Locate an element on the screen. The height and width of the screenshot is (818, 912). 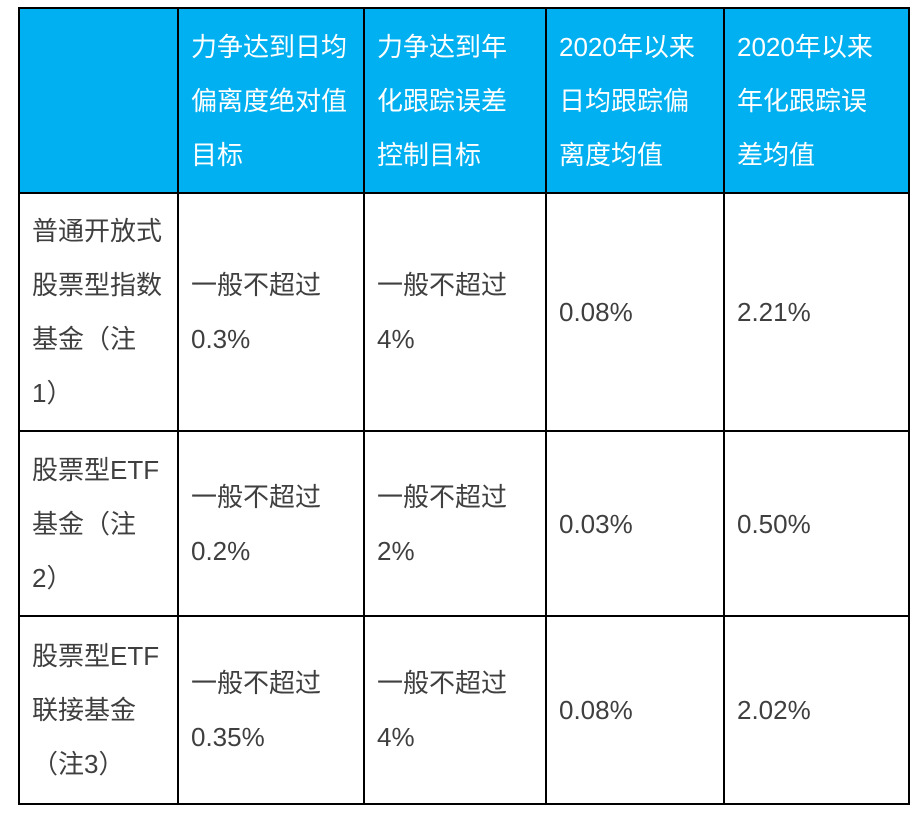
daily-deviation-target-cell: 一般不超过 0.35% is located at coordinates (271, 710).